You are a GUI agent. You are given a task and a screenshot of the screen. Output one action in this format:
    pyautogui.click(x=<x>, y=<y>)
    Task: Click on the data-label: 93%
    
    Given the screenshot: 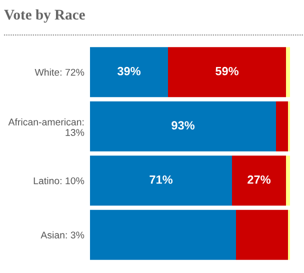 What is the action you would take?
    pyautogui.click(x=183, y=125)
    